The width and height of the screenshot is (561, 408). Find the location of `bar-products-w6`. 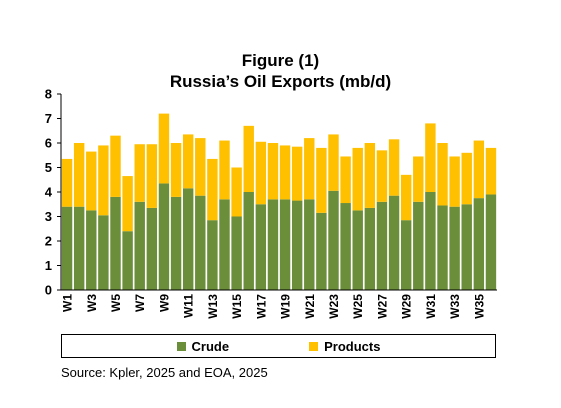

bar-products-w6 is located at coordinates (127, 204).